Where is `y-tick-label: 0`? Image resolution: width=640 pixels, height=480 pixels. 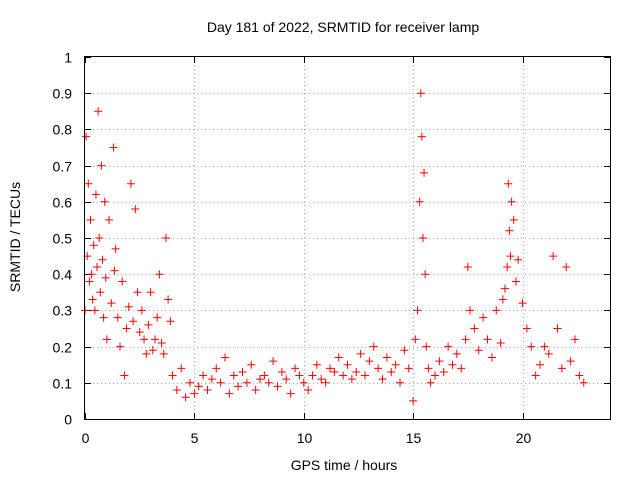
y-tick-label: 0 is located at coordinates (68, 420).